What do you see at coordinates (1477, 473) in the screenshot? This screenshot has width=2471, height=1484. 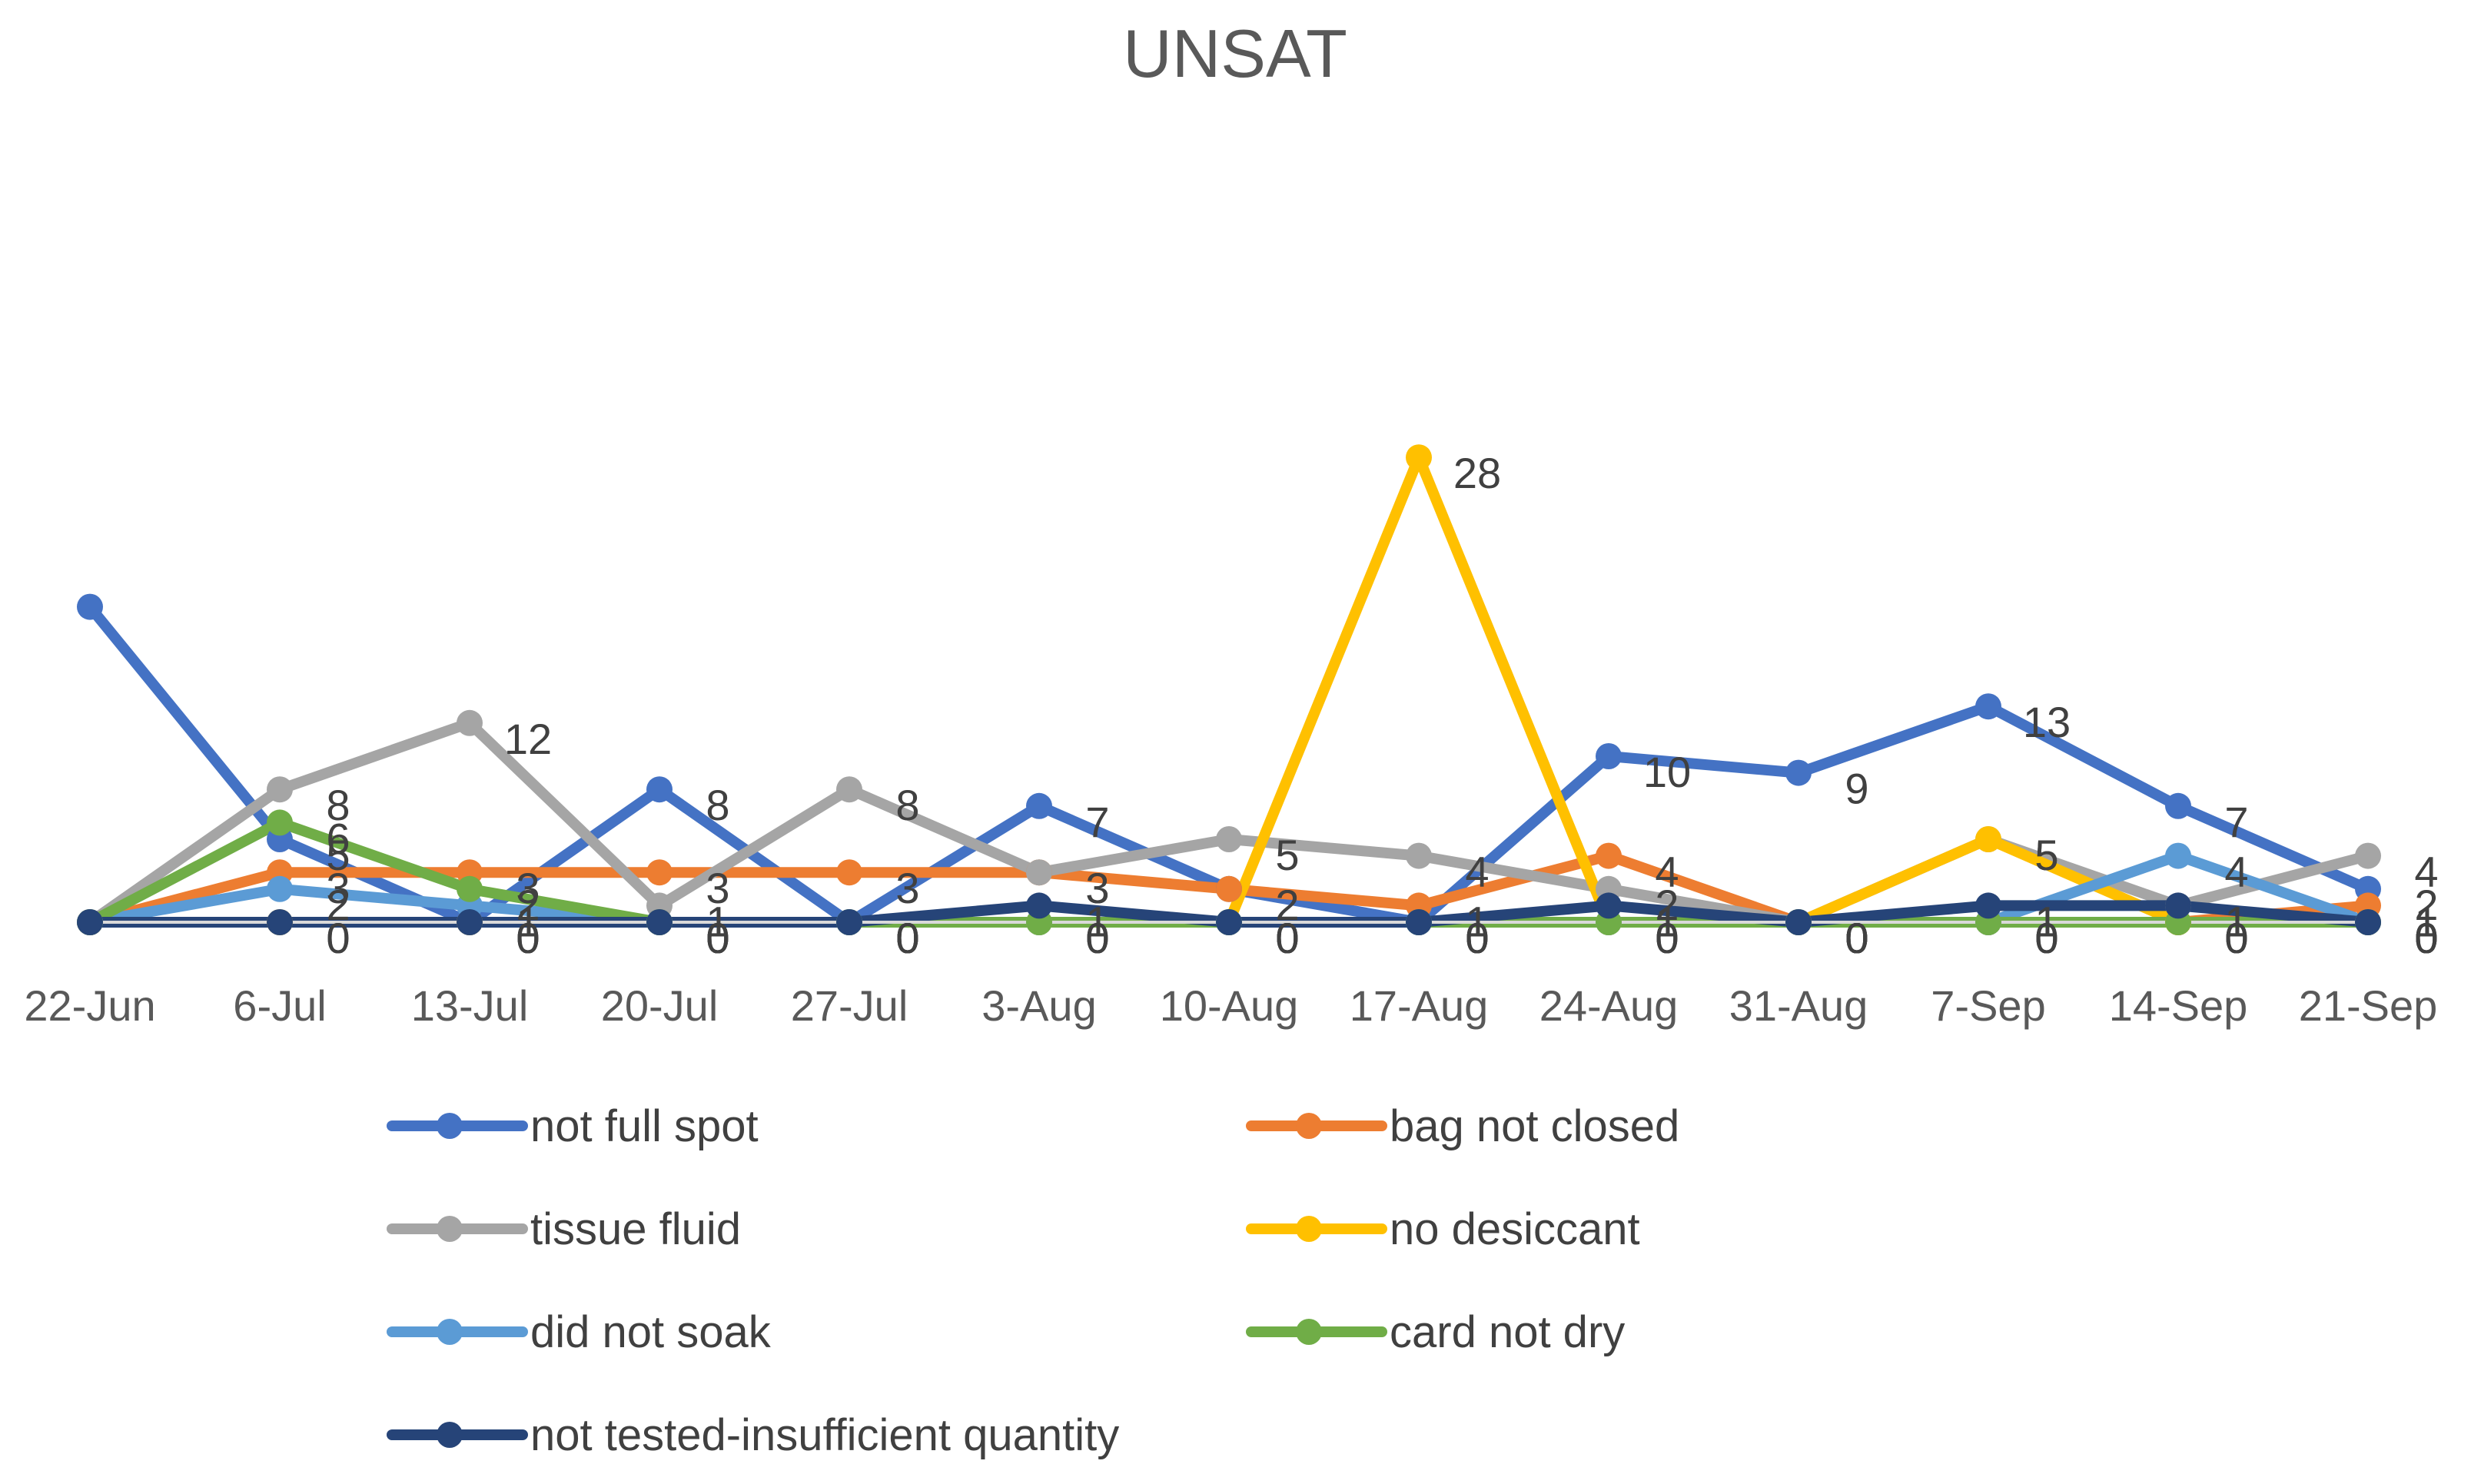 I see `data-label-no-desiccant: 28` at bounding box center [1477, 473].